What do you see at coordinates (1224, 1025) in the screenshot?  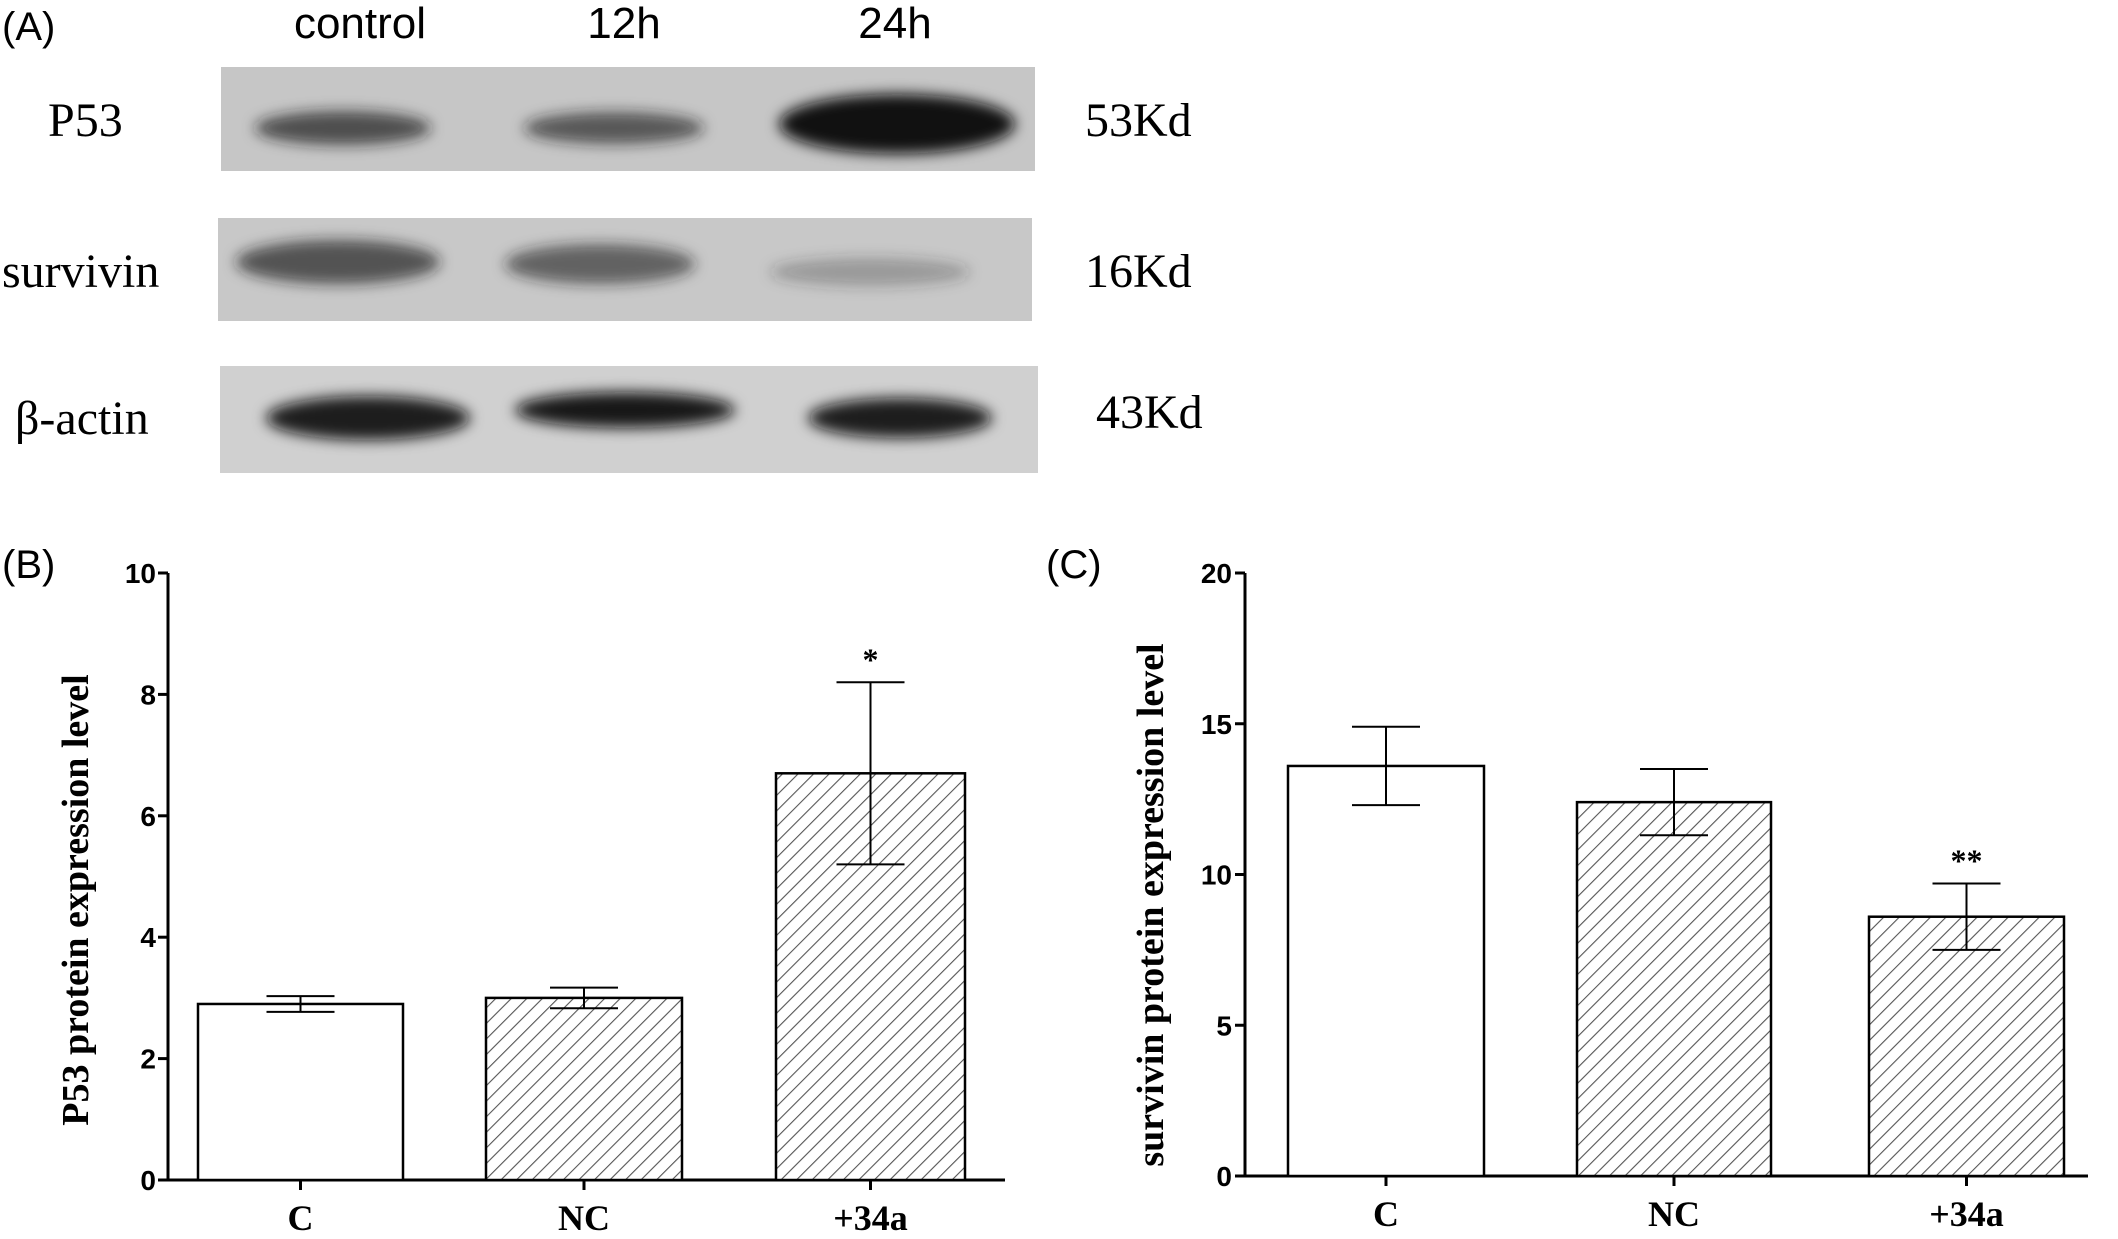 I see `panel-c-y-tick-label-5: 5` at bounding box center [1224, 1025].